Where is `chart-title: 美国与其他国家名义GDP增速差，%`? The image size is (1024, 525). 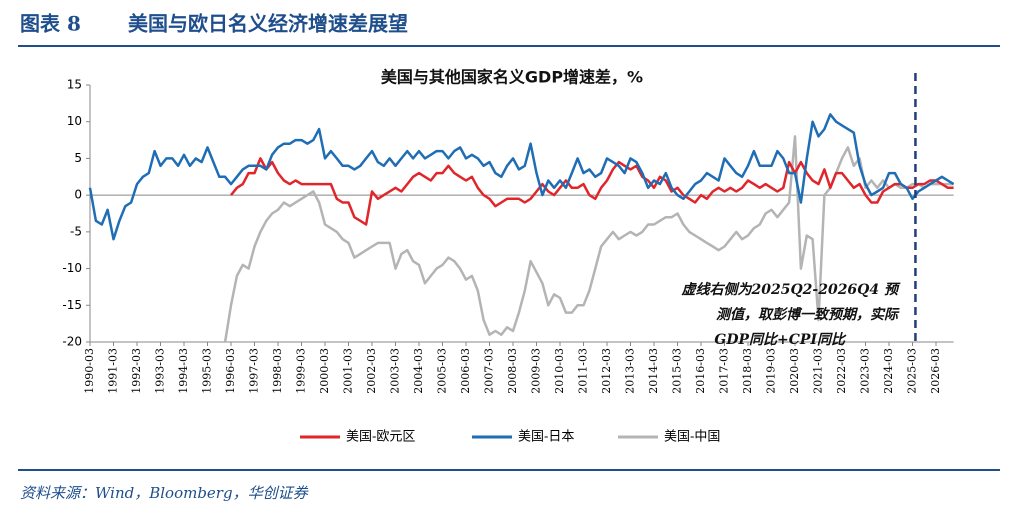 chart-title: 美国与其他国家名义GDP增速差，% is located at coordinates (512, 77).